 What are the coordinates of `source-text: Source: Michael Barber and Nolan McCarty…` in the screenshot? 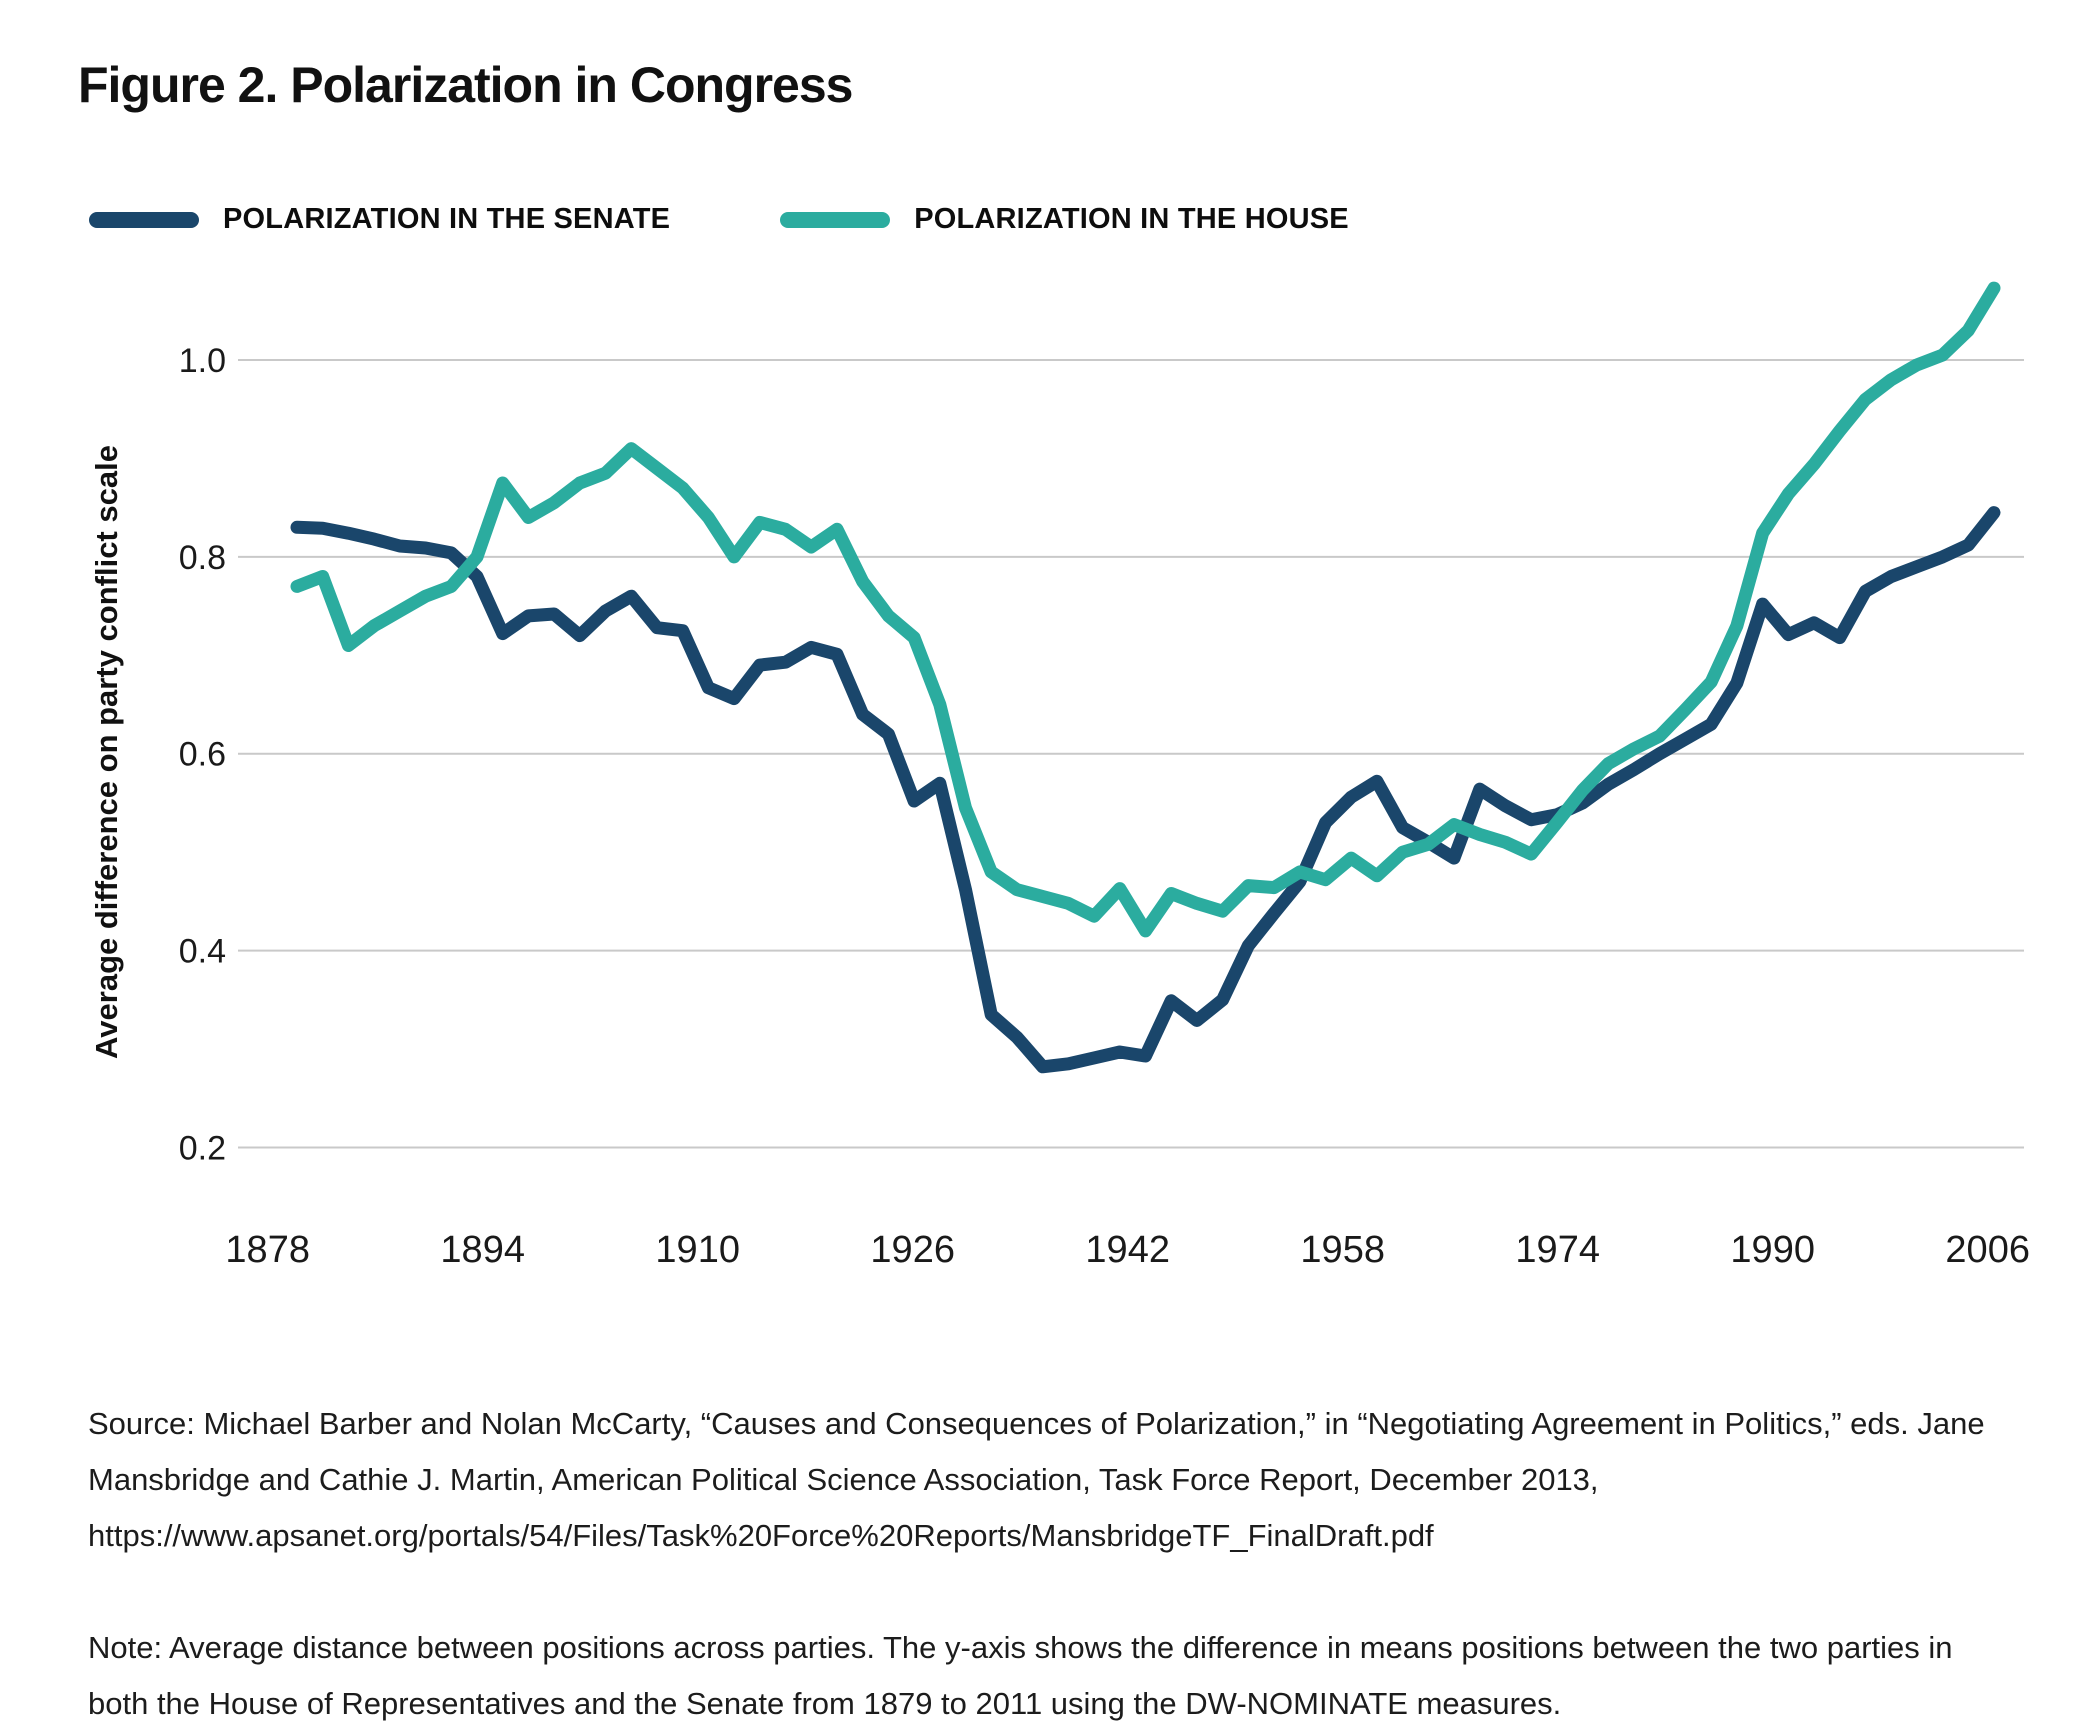 It's located at (1036, 1479).